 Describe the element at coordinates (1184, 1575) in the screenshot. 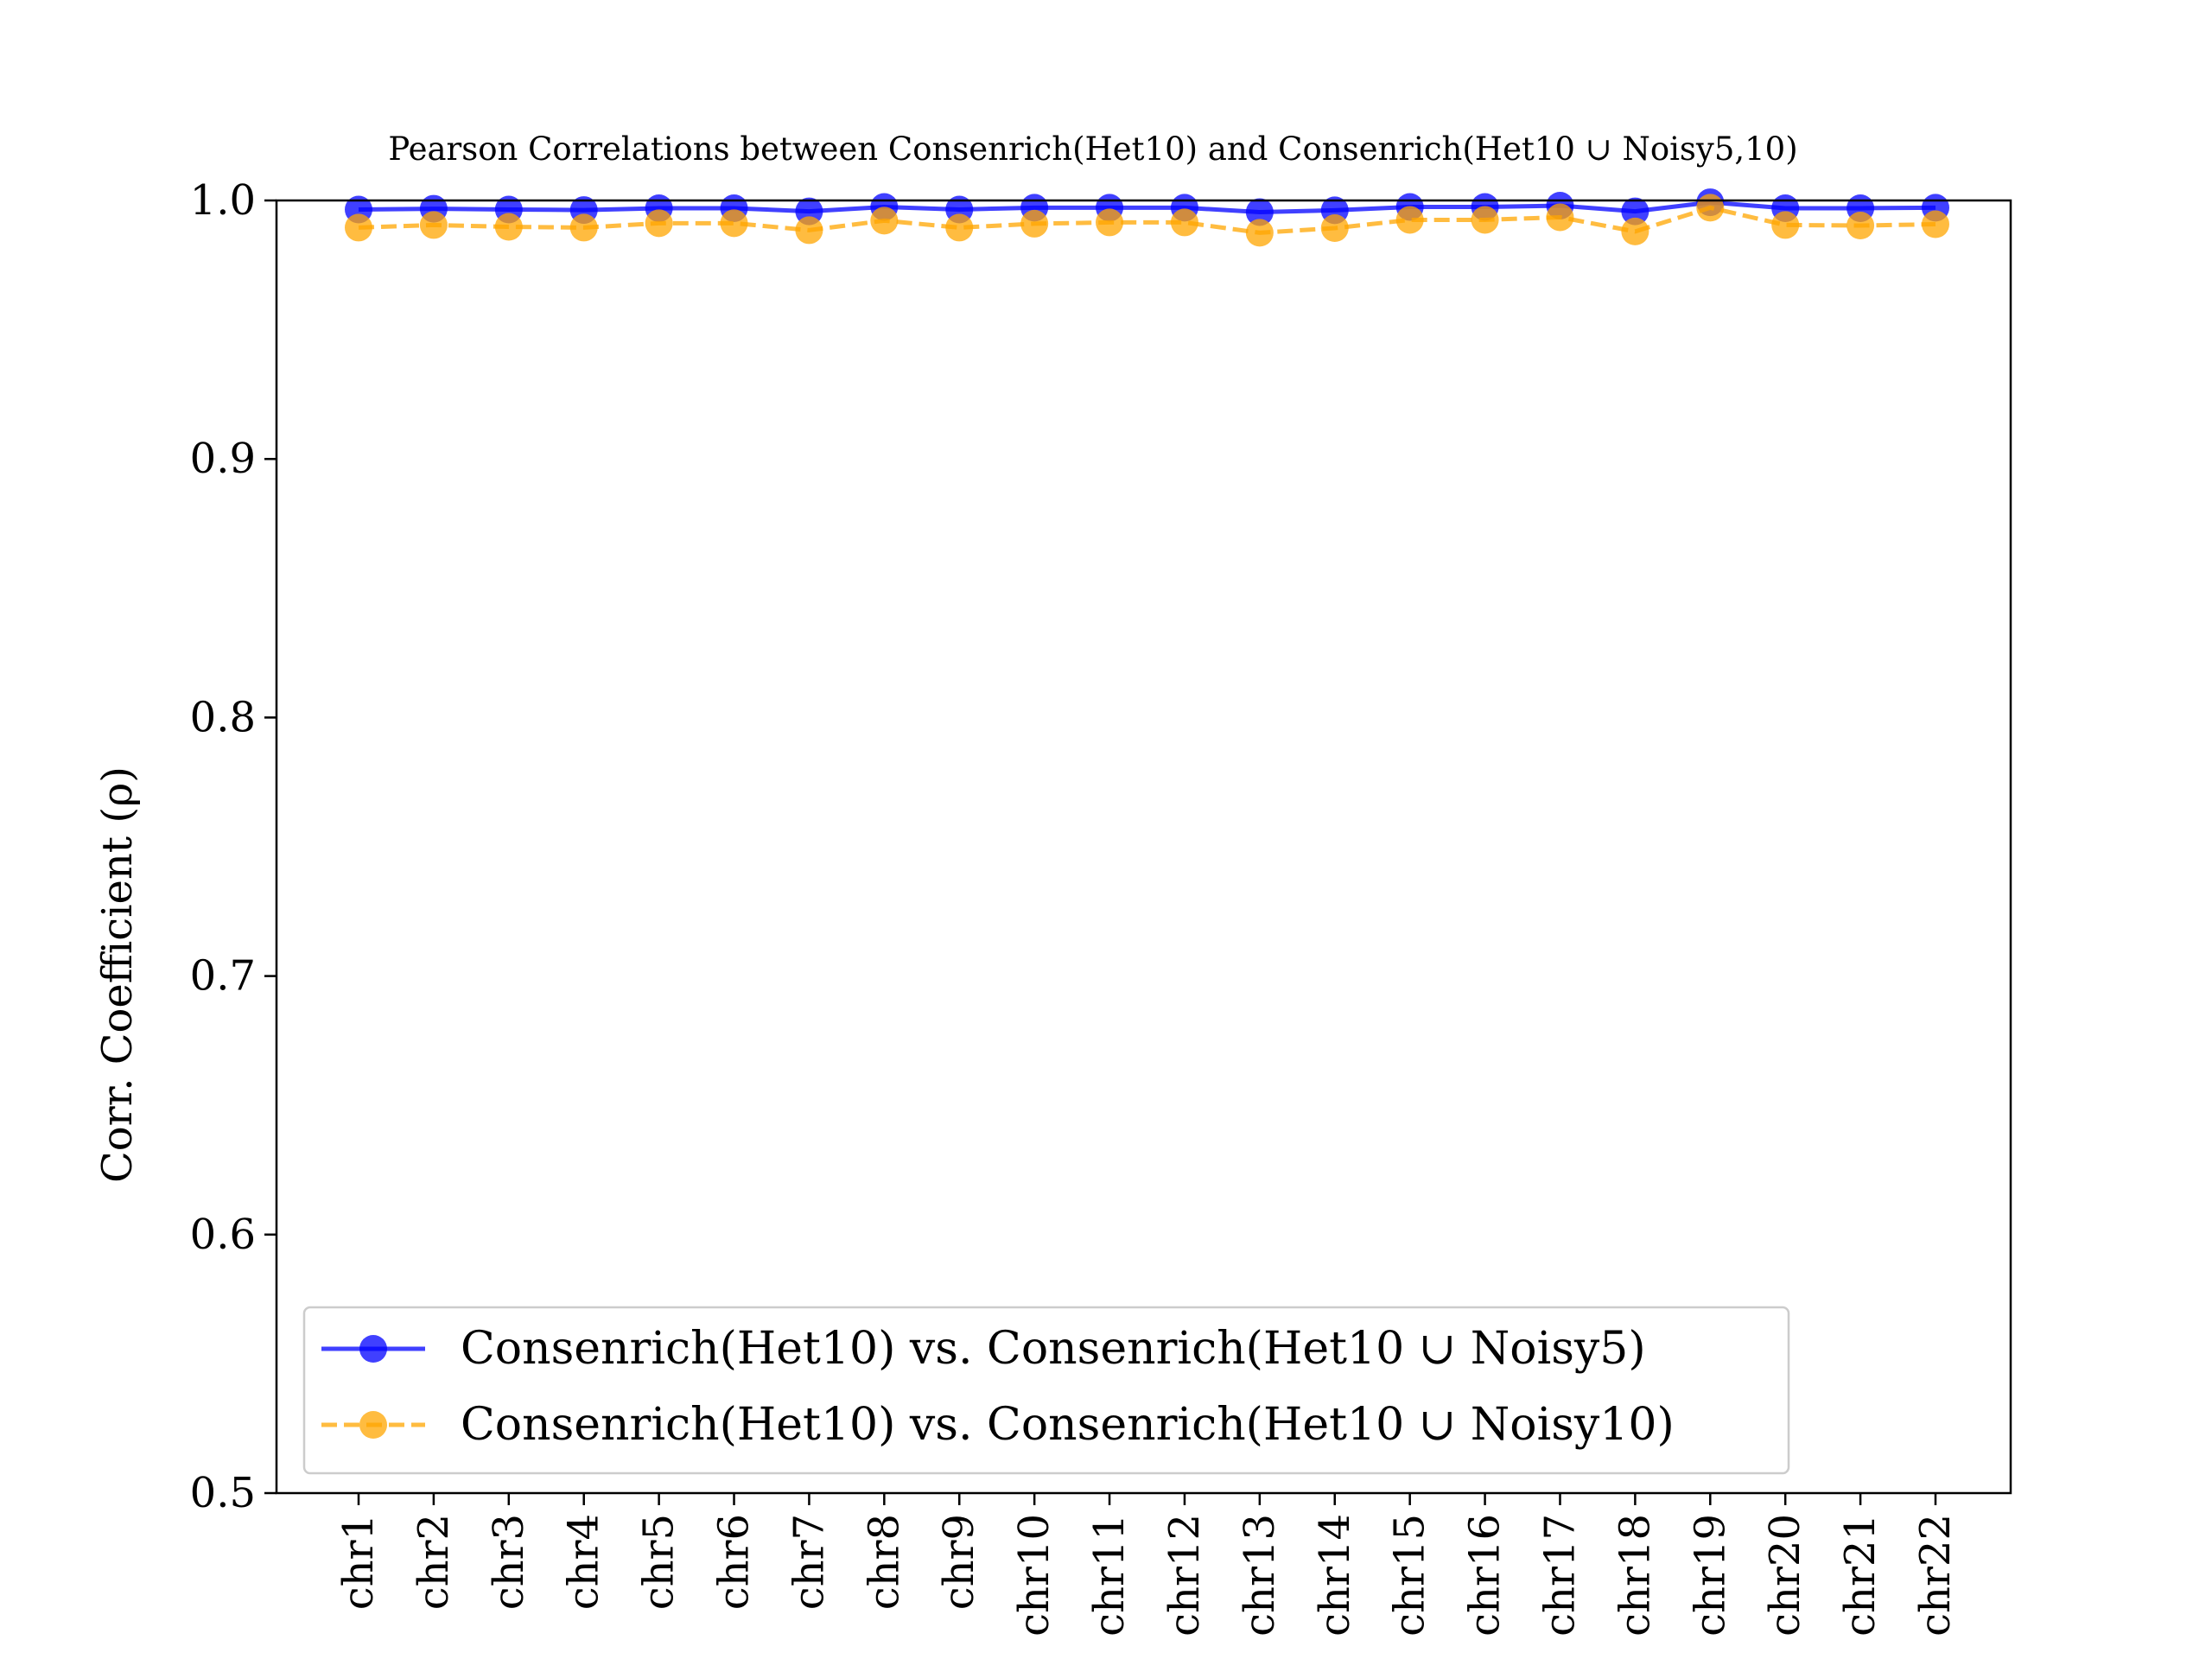

I see `x-tick-label: chr12` at that location.